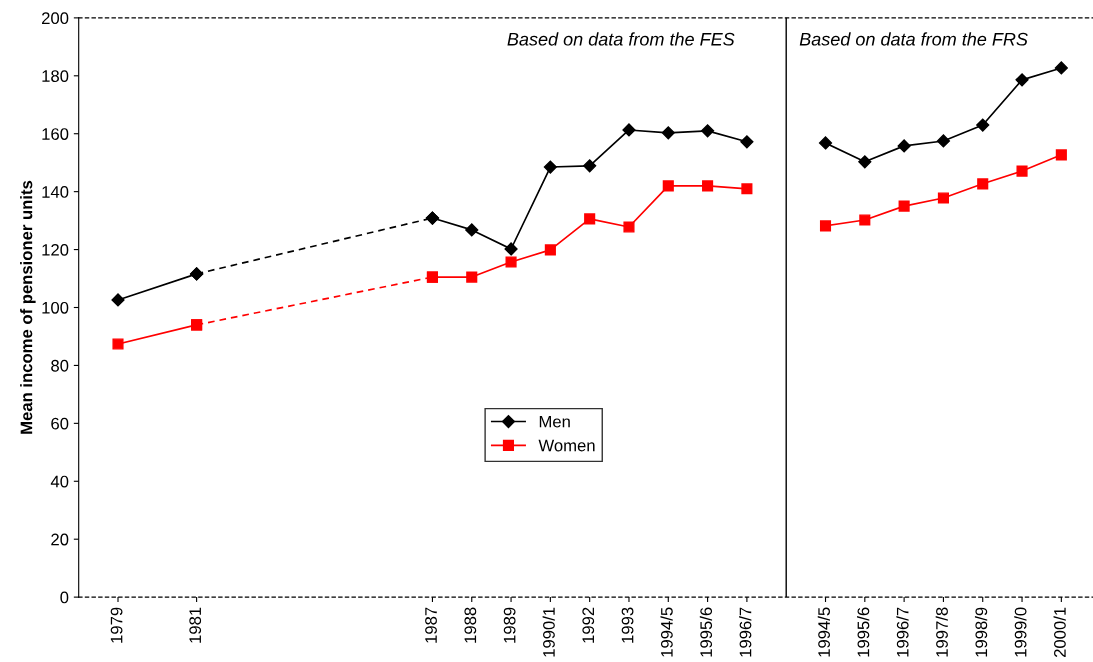 Image resolution: width=1093 pixels, height=662 pixels. What do you see at coordinates (64, 597) in the screenshot?
I see `y-tick-label: 0` at bounding box center [64, 597].